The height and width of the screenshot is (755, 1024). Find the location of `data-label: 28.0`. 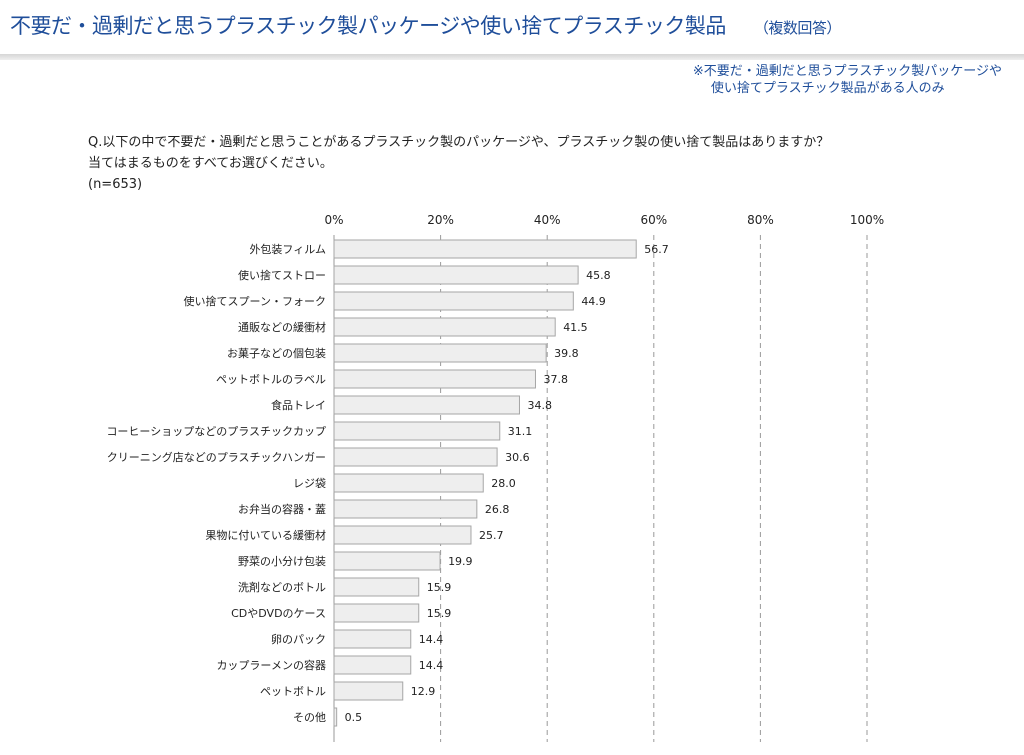

data-label: 28.0 is located at coordinates (503, 483).